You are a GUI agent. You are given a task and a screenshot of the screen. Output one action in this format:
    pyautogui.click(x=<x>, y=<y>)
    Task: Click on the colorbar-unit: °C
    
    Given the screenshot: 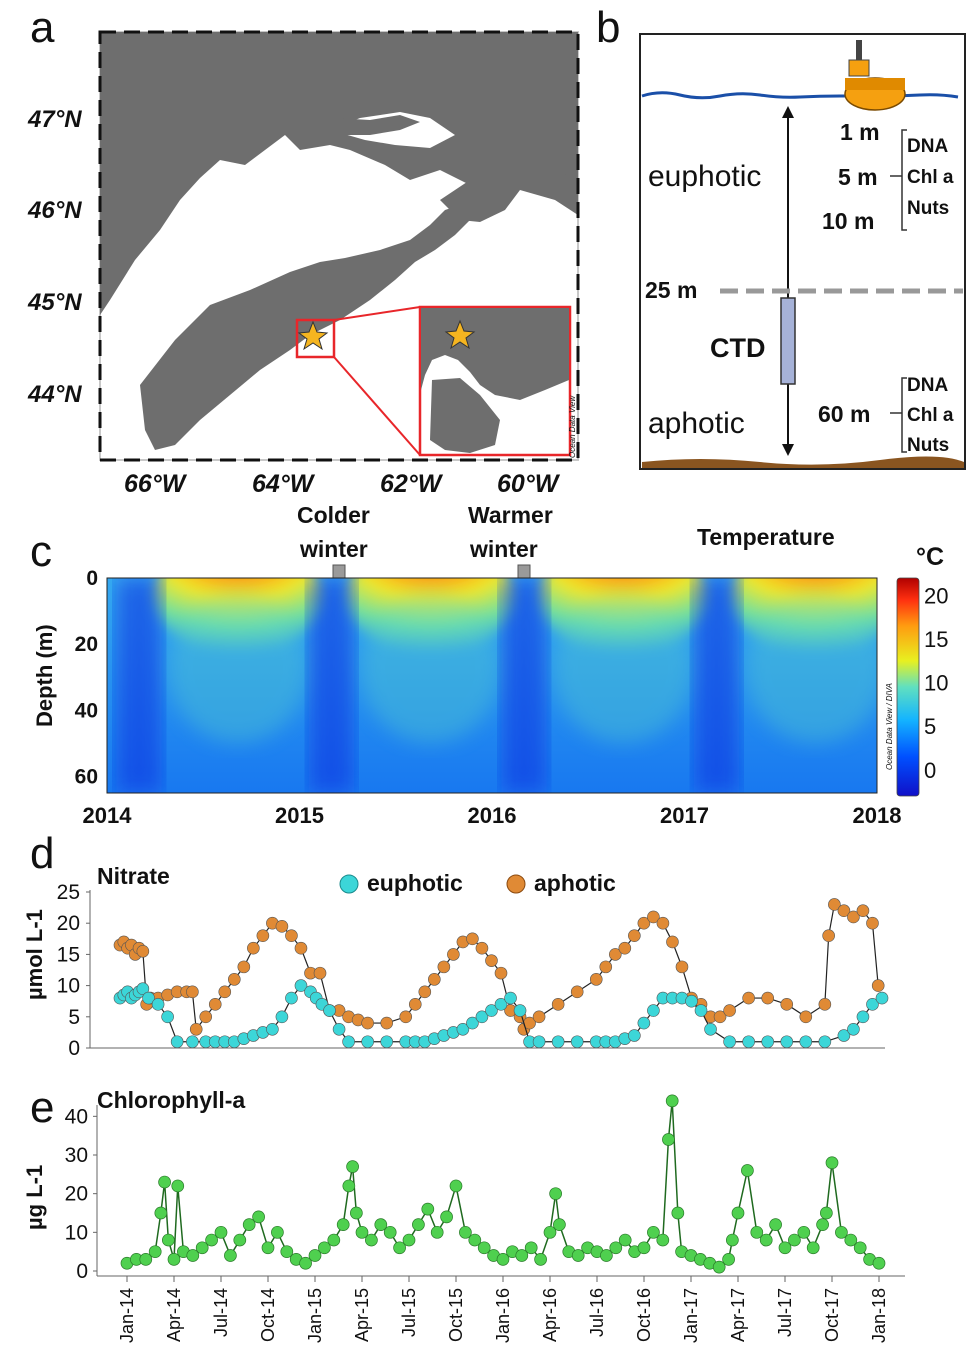 What is the action you would take?
    pyautogui.click(x=930, y=557)
    